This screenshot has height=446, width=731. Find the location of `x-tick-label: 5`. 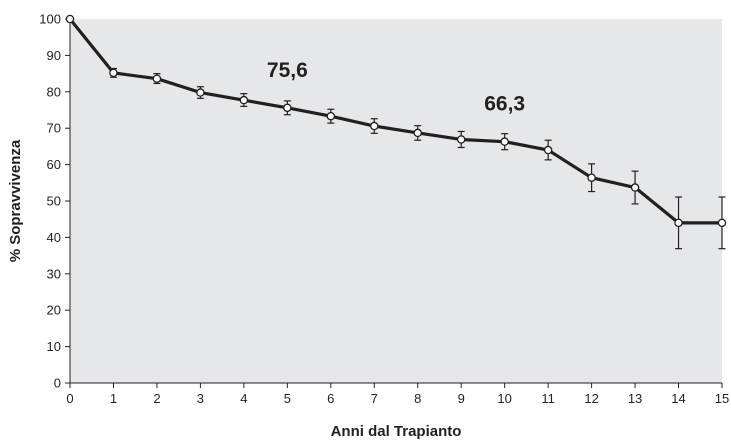

x-tick-label: 5 is located at coordinates (287, 398).